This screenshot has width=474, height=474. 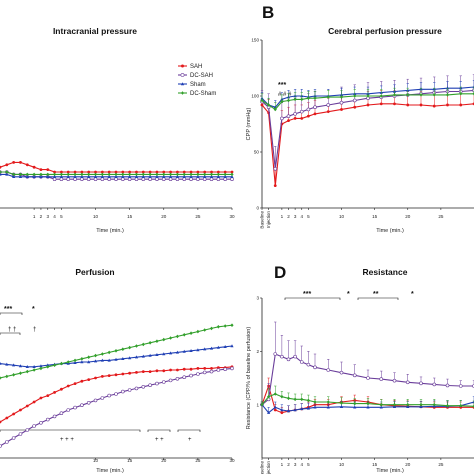 I want to click on series-dc-sham, so click(x=117, y=173).